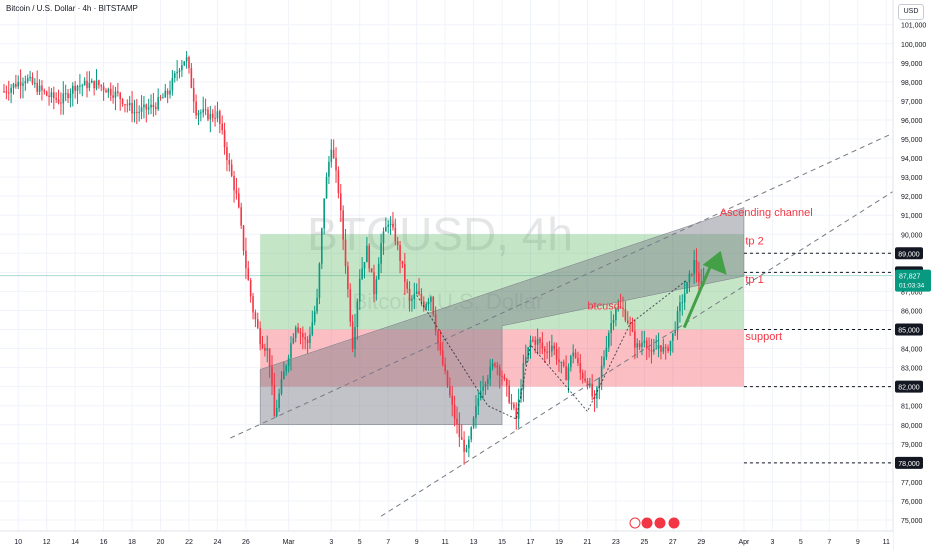 This screenshot has width=932, height=550. What do you see at coordinates (912, 216) in the screenshot?
I see `price-tick-label: 91,000` at bounding box center [912, 216].